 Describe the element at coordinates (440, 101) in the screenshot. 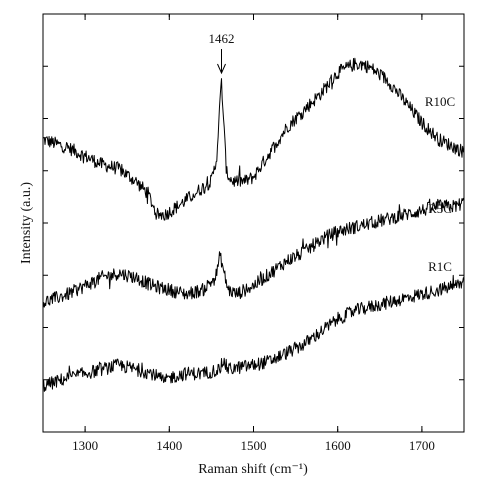

I see `series-label-r10c: R10C` at that location.